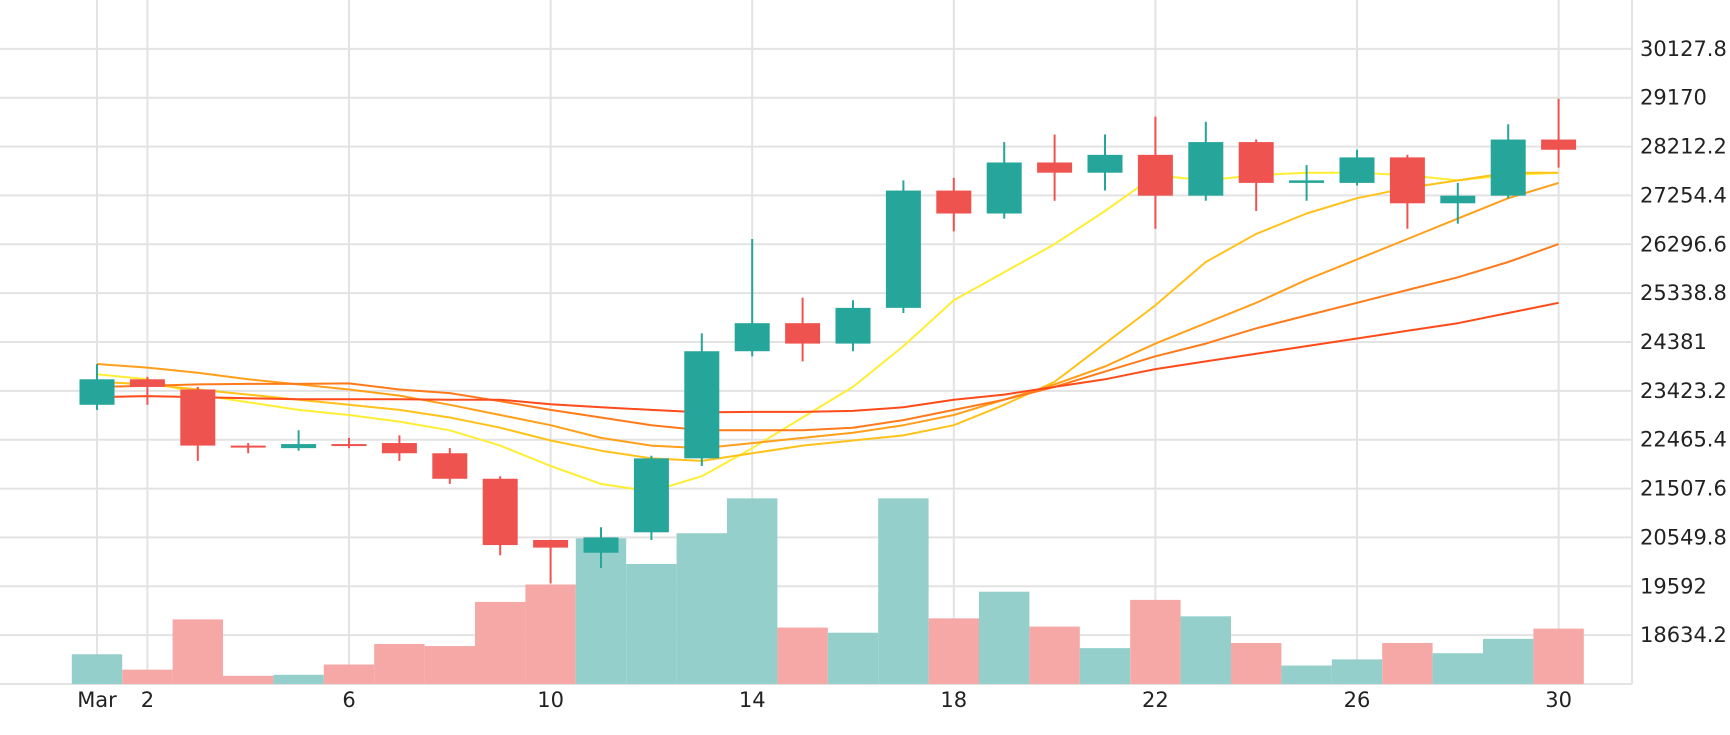 The height and width of the screenshot is (735, 1730). I want to click on y-tick-label: 29170, so click(1673, 98).